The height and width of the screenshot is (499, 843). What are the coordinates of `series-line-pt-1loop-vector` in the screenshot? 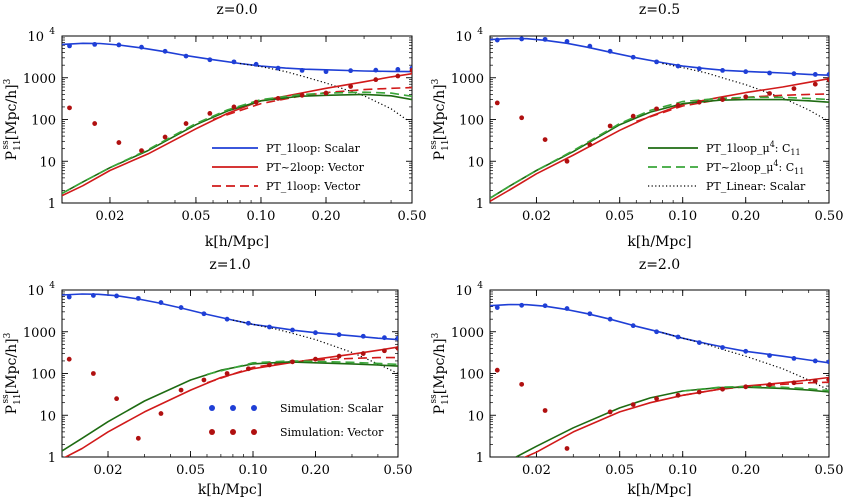 It's located at (302, 370).